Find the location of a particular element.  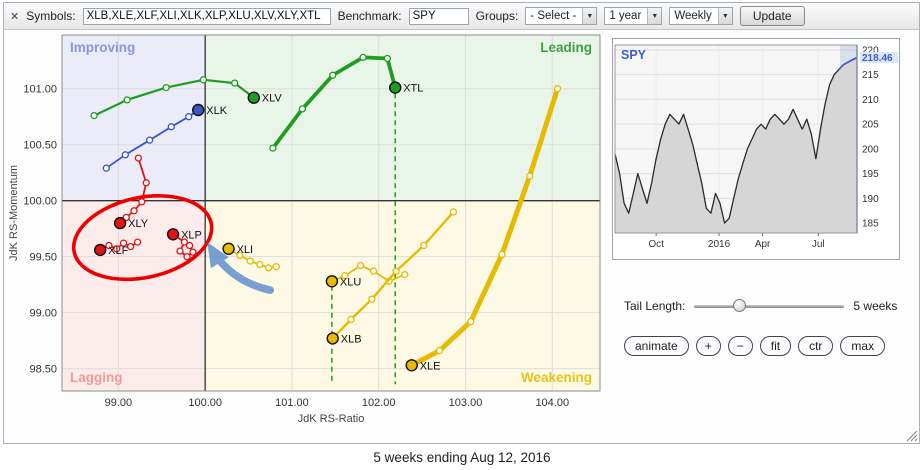

center-button: ctr is located at coordinates (816, 346).